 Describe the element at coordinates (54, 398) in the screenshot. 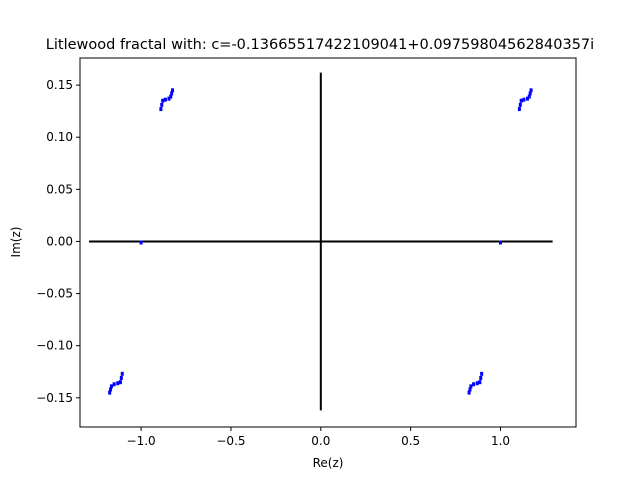

I see `y-tick-label: −0.15` at that location.